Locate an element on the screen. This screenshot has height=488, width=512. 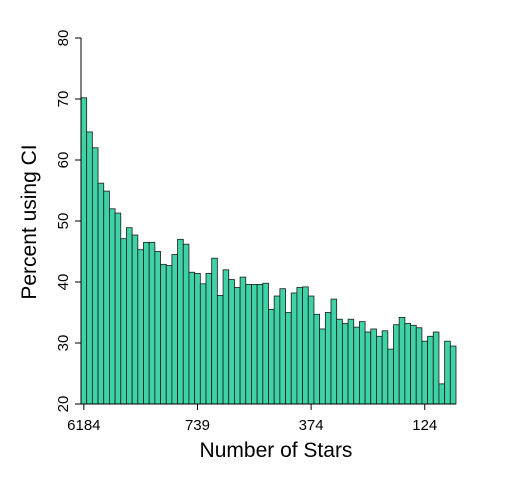
y-tick-label: 40 is located at coordinates (63, 282).